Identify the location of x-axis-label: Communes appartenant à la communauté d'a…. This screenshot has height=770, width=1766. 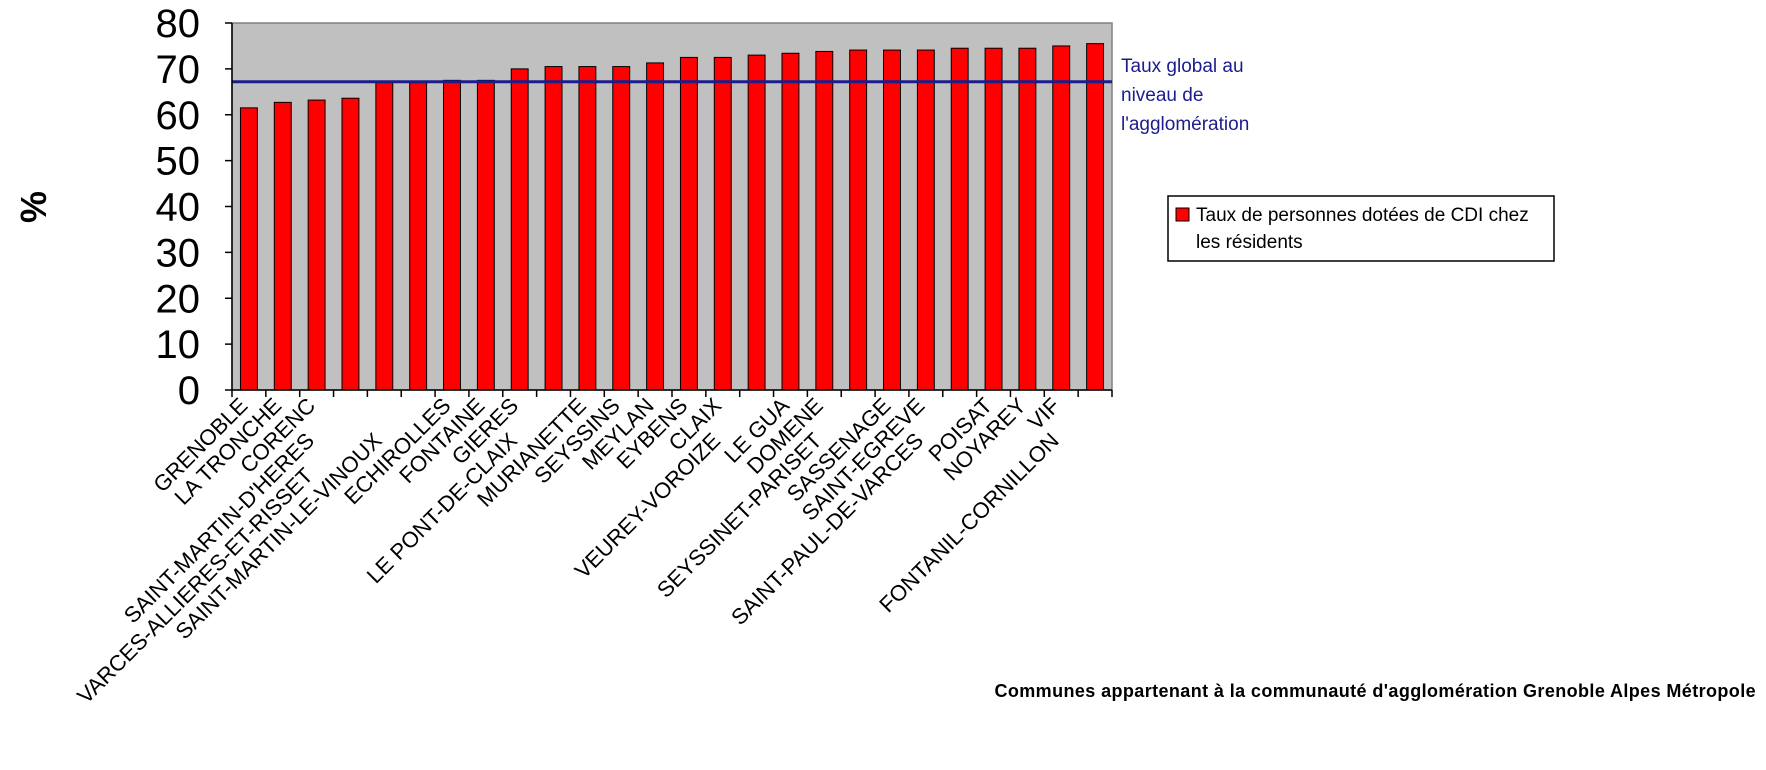
(1375, 691).